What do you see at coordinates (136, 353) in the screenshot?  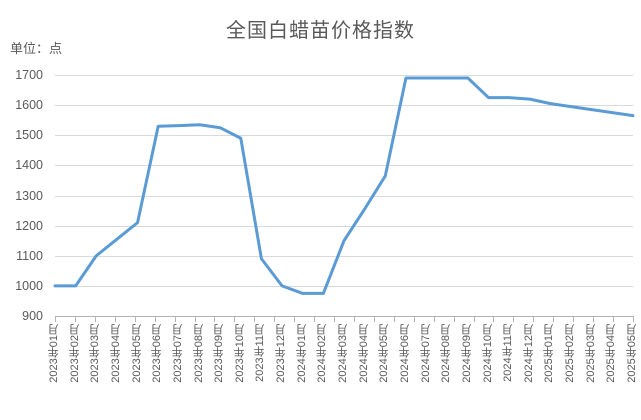 I see `x-axis-tick-label: 2023年05月` at bounding box center [136, 353].